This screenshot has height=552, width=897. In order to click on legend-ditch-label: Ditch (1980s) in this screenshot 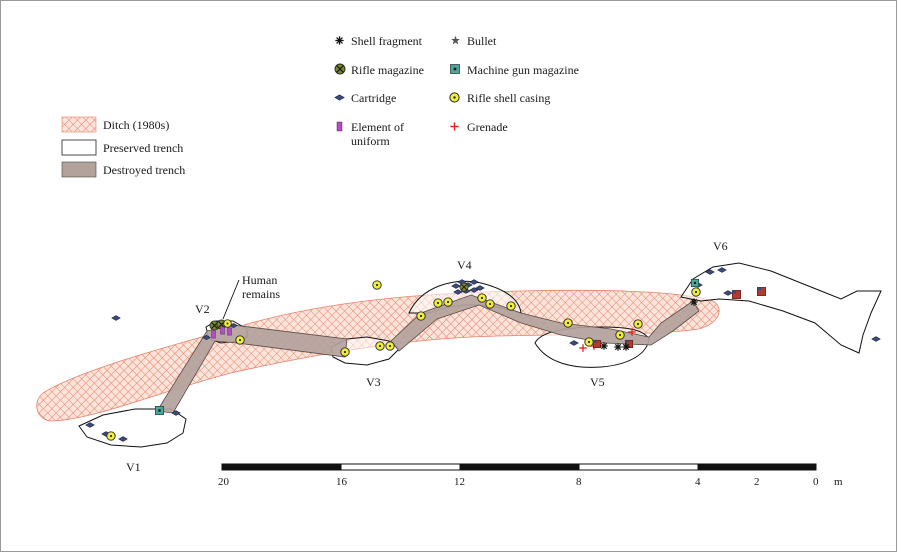, I will do `click(136, 125)`.